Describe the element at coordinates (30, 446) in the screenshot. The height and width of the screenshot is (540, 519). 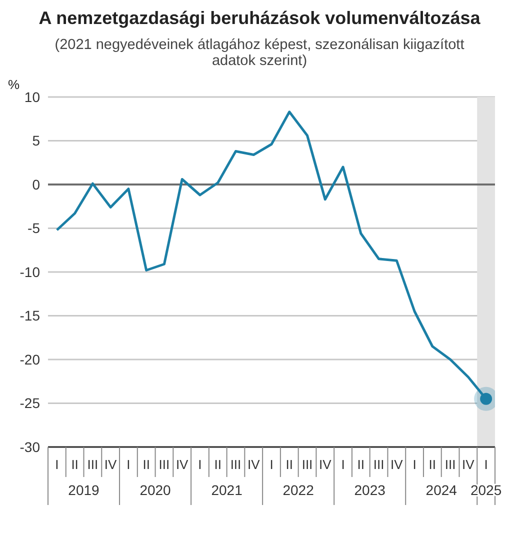
I see `y-tick-label: -30` at that location.